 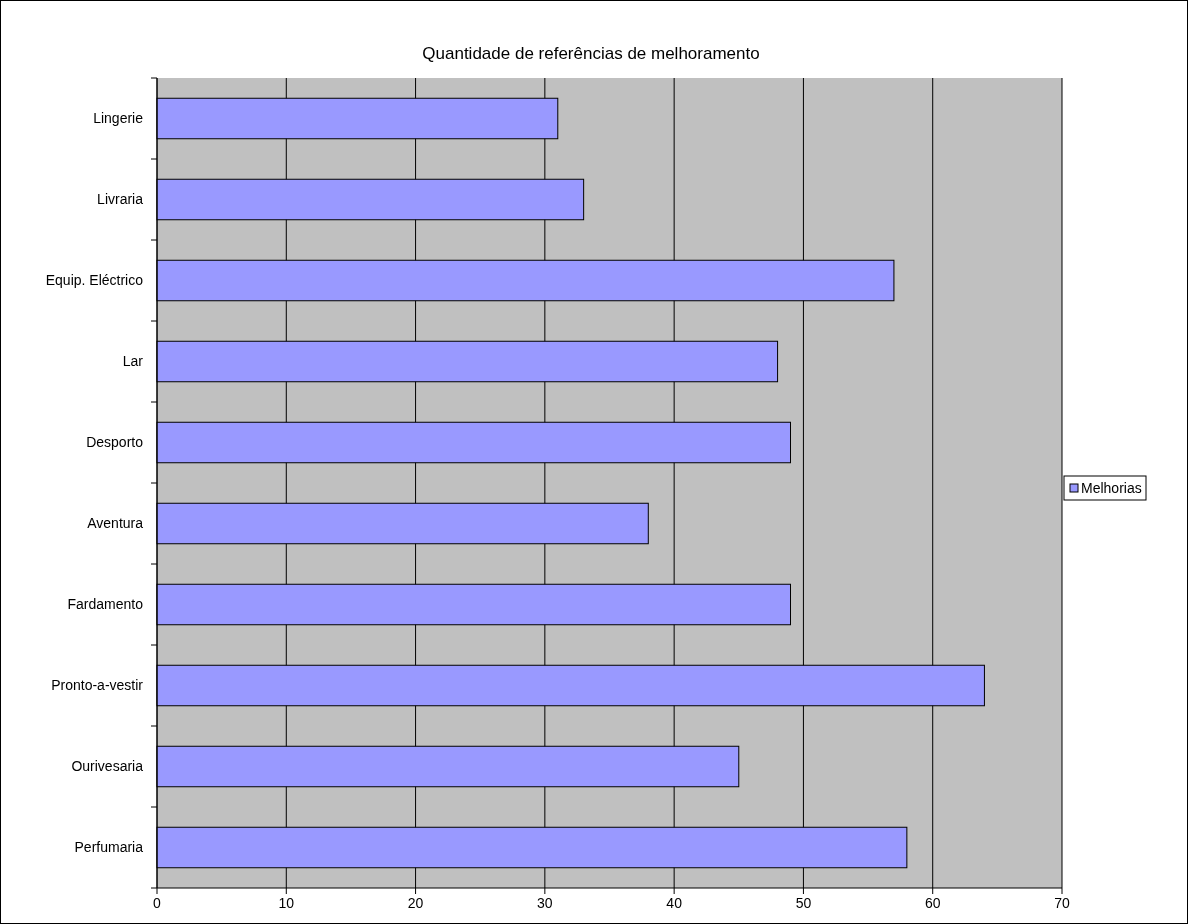 What do you see at coordinates (932, 902) in the screenshot?
I see `x-tick-label: 60` at bounding box center [932, 902].